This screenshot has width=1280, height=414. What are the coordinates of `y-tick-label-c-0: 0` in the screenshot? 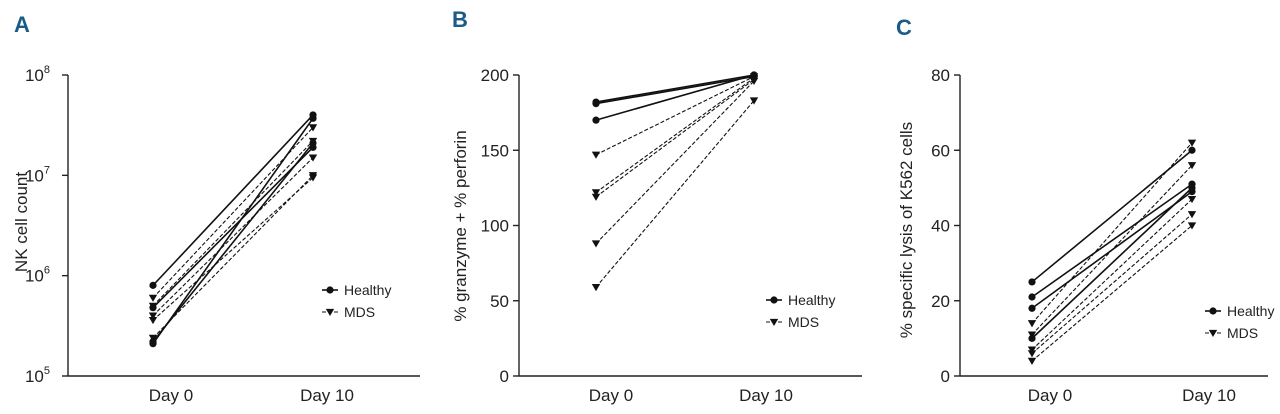 It's located at (945, 376).